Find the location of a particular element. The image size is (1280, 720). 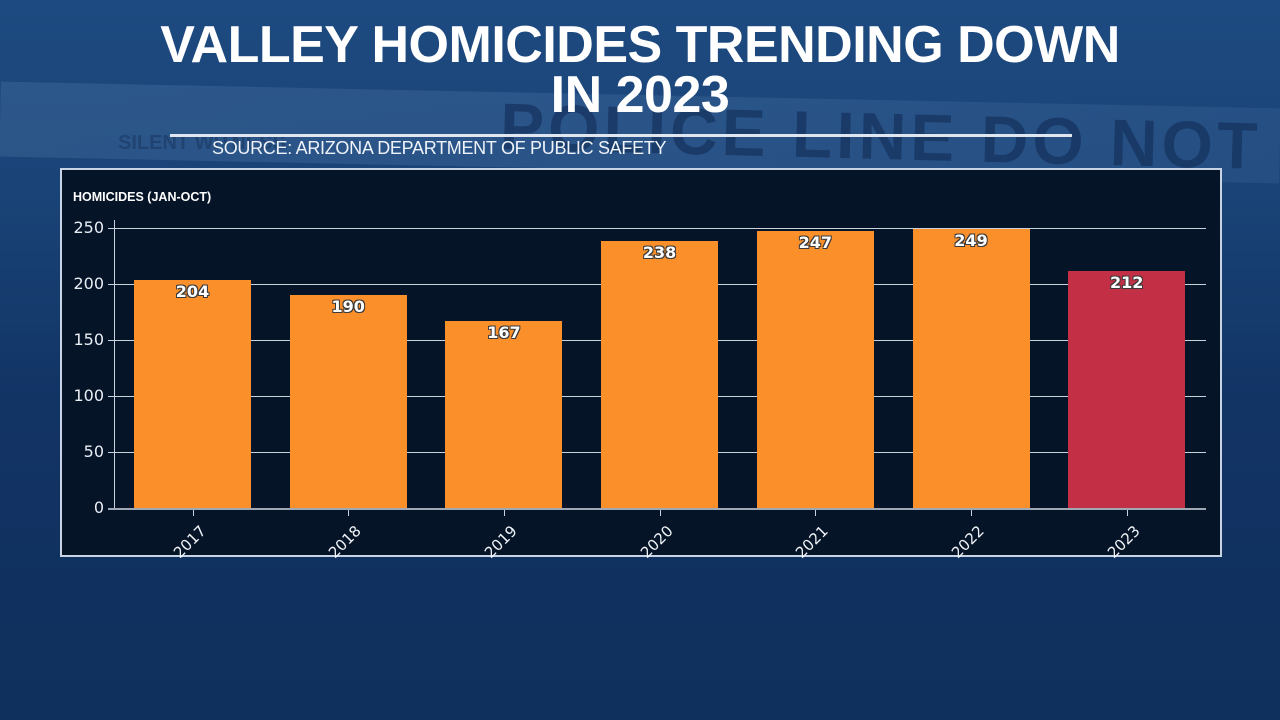

title-divider is located at coordinates (621, 135).